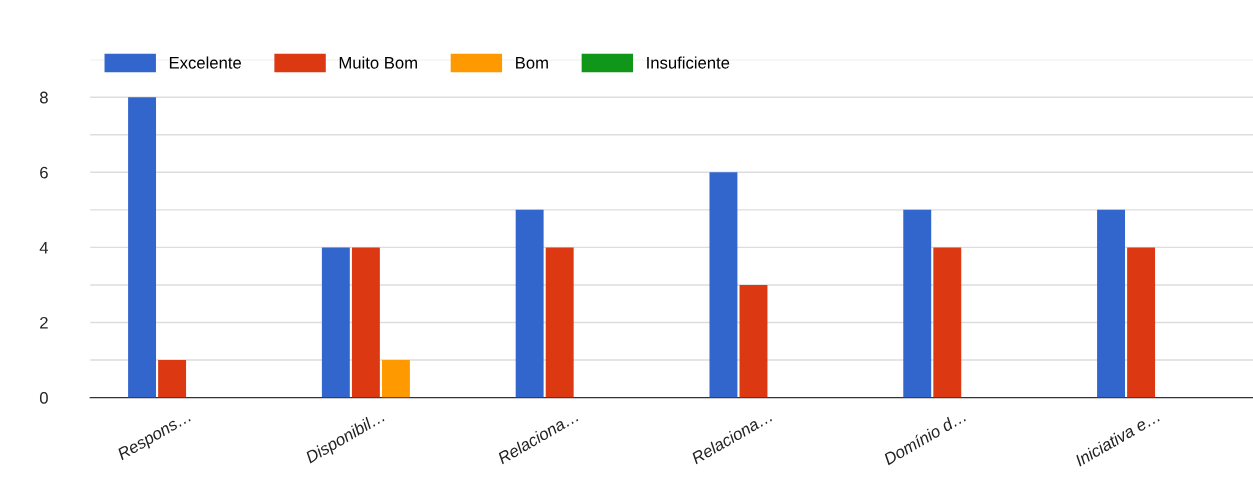  I want to click on y-tick-label: 6, so click(44, 172).